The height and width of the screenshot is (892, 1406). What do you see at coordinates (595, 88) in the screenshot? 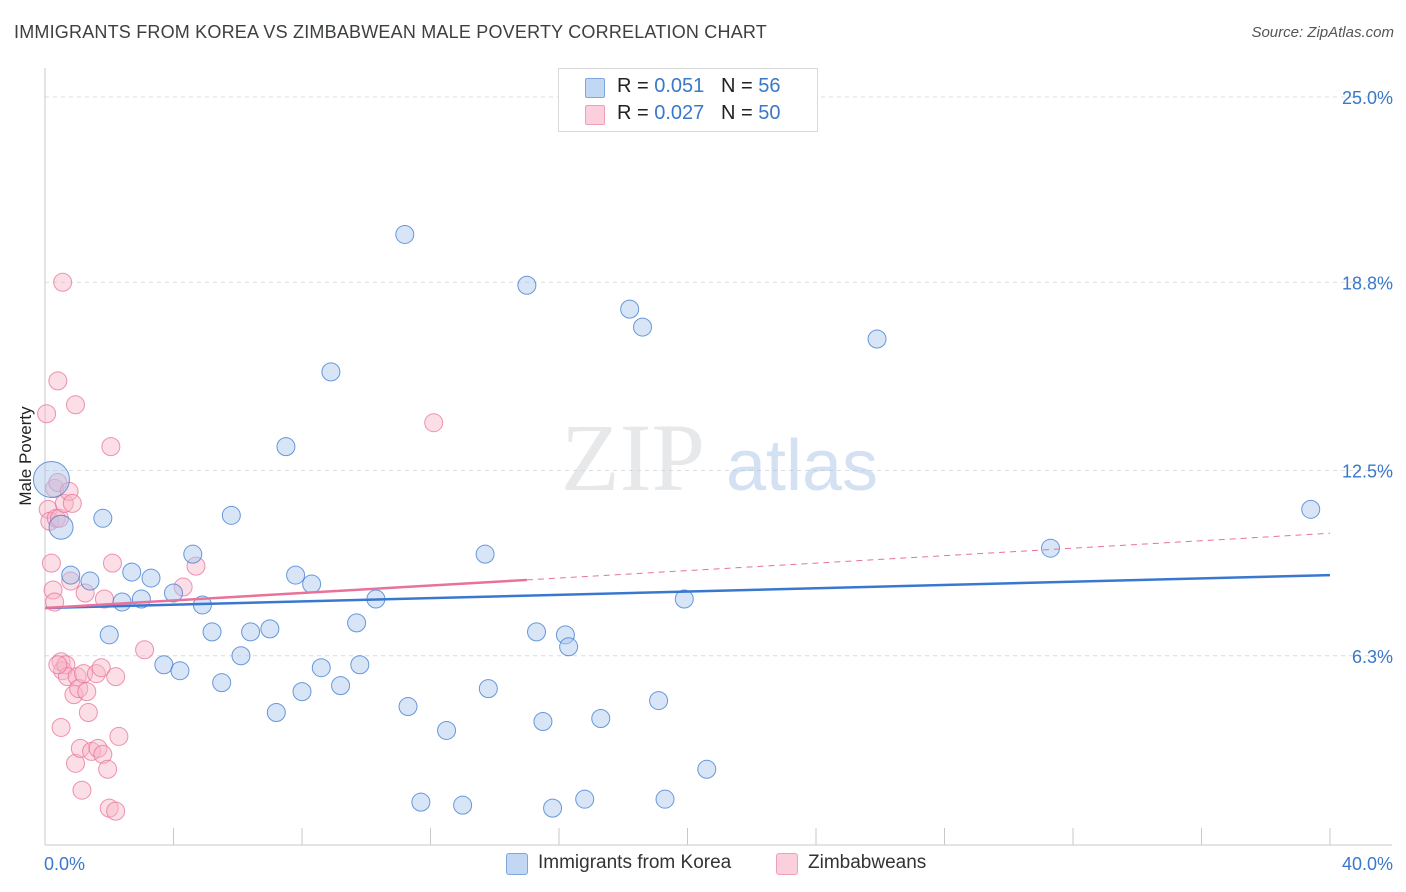
I see `legend-swatch-korea` at bounding box center [595, 88].